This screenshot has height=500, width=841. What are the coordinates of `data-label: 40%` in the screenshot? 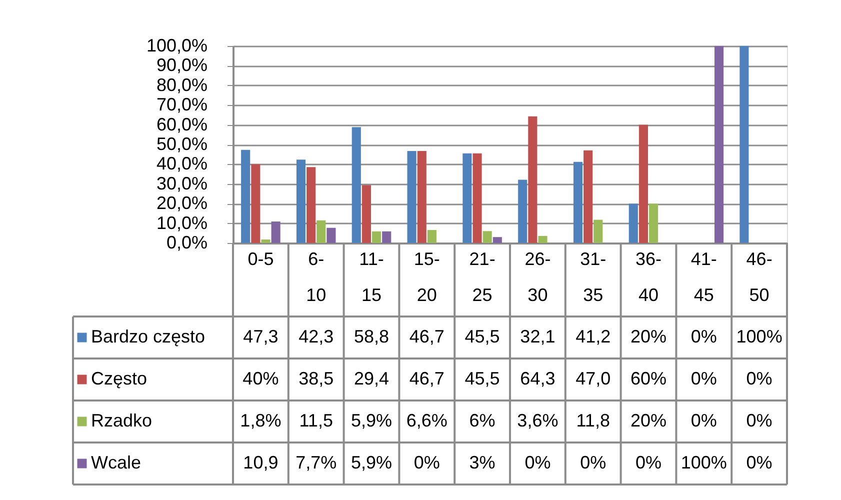 It's located at (260, 378).